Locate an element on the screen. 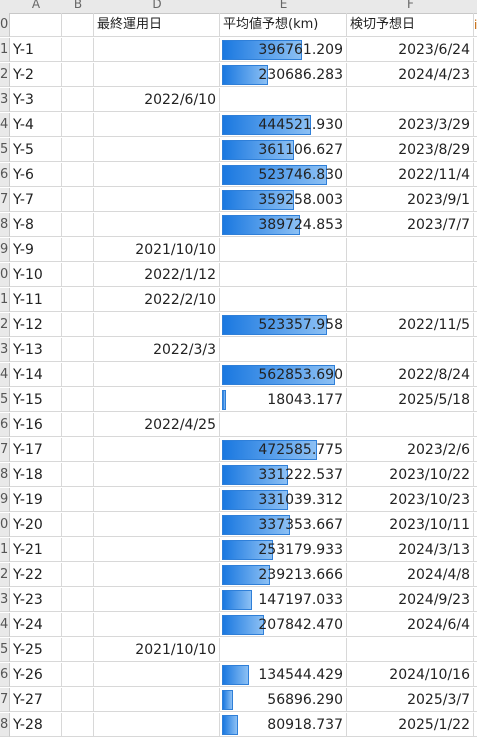 Image resolution: width=477 pixels, height=741 pixels. cell-vehicle-id: Y-5 is located at coordinates (36, 150).